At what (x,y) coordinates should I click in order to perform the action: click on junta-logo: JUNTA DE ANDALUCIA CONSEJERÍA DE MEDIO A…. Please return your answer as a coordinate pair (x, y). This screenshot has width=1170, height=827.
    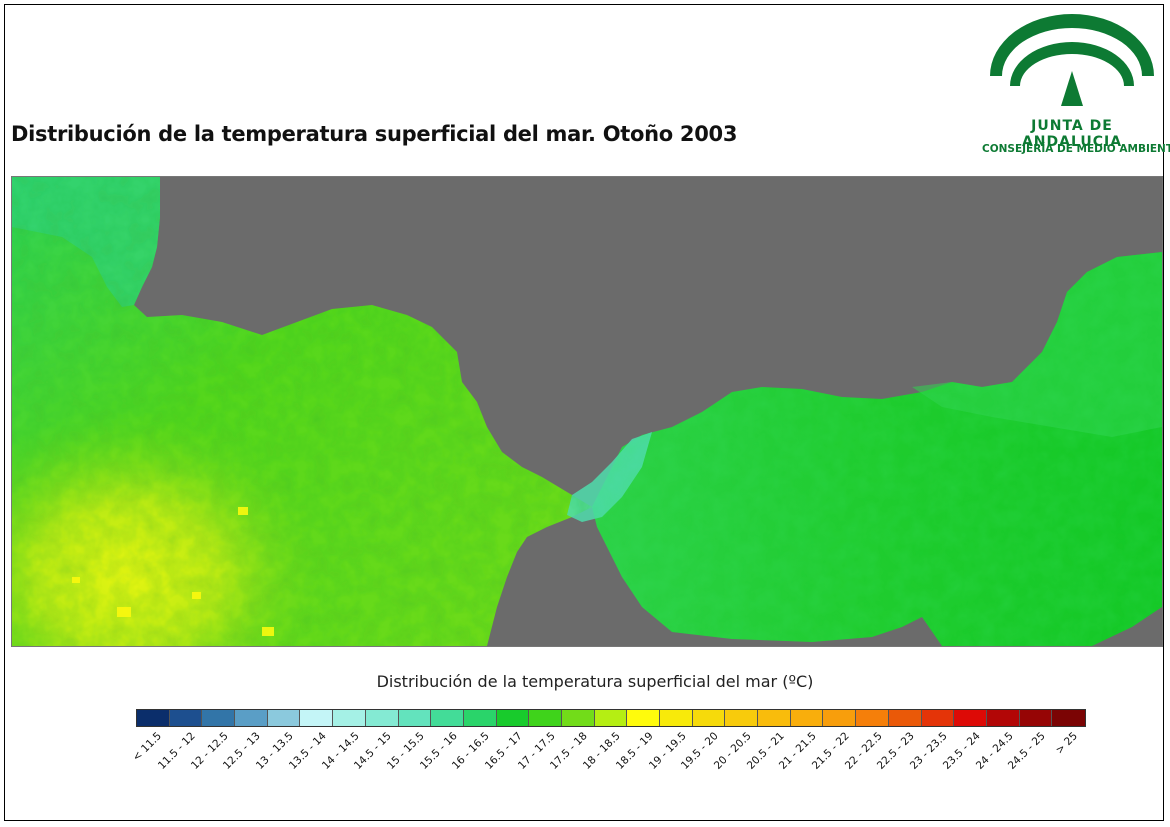
    Looking at the image, I should click on (1076, 89).